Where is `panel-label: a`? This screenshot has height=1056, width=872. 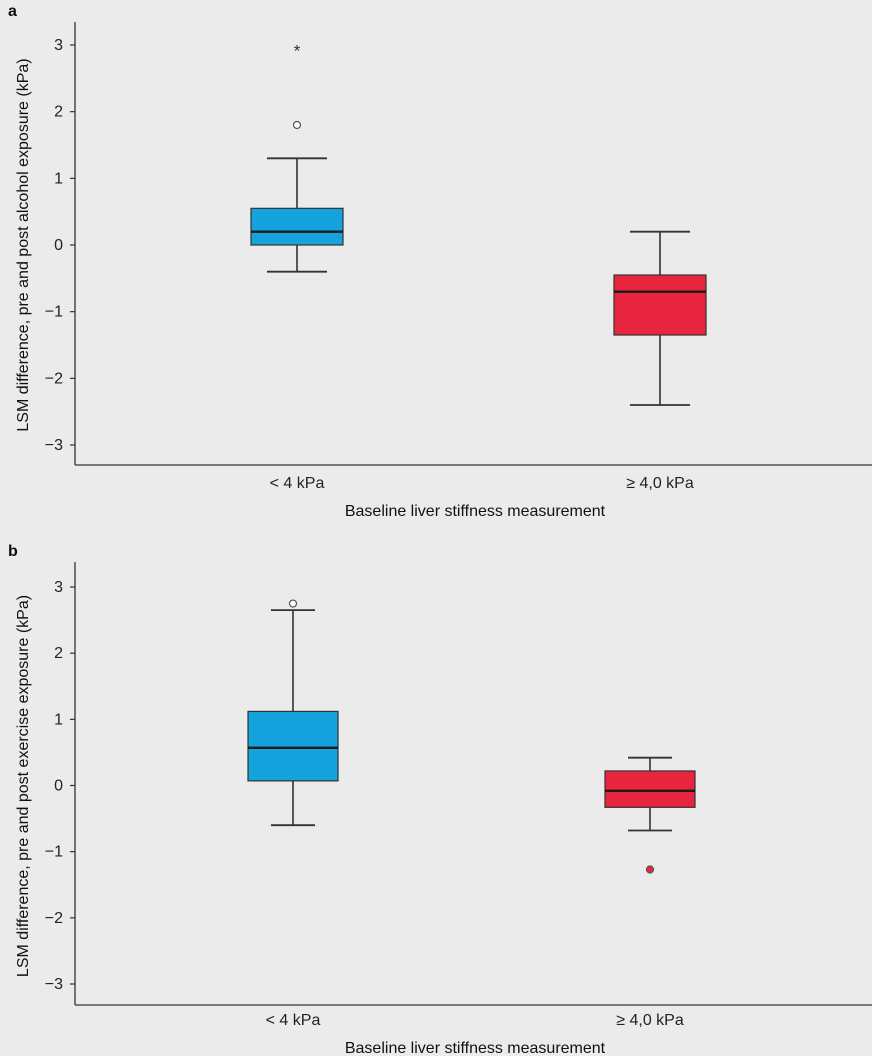
panel-label: a is located at coordinates (12, 11).